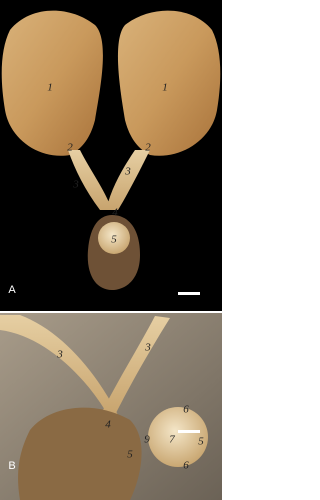 The image size is (320, 500). Describe the element at coordinates (80, 453) in the screenshot. I see `base-tissue` at that location.